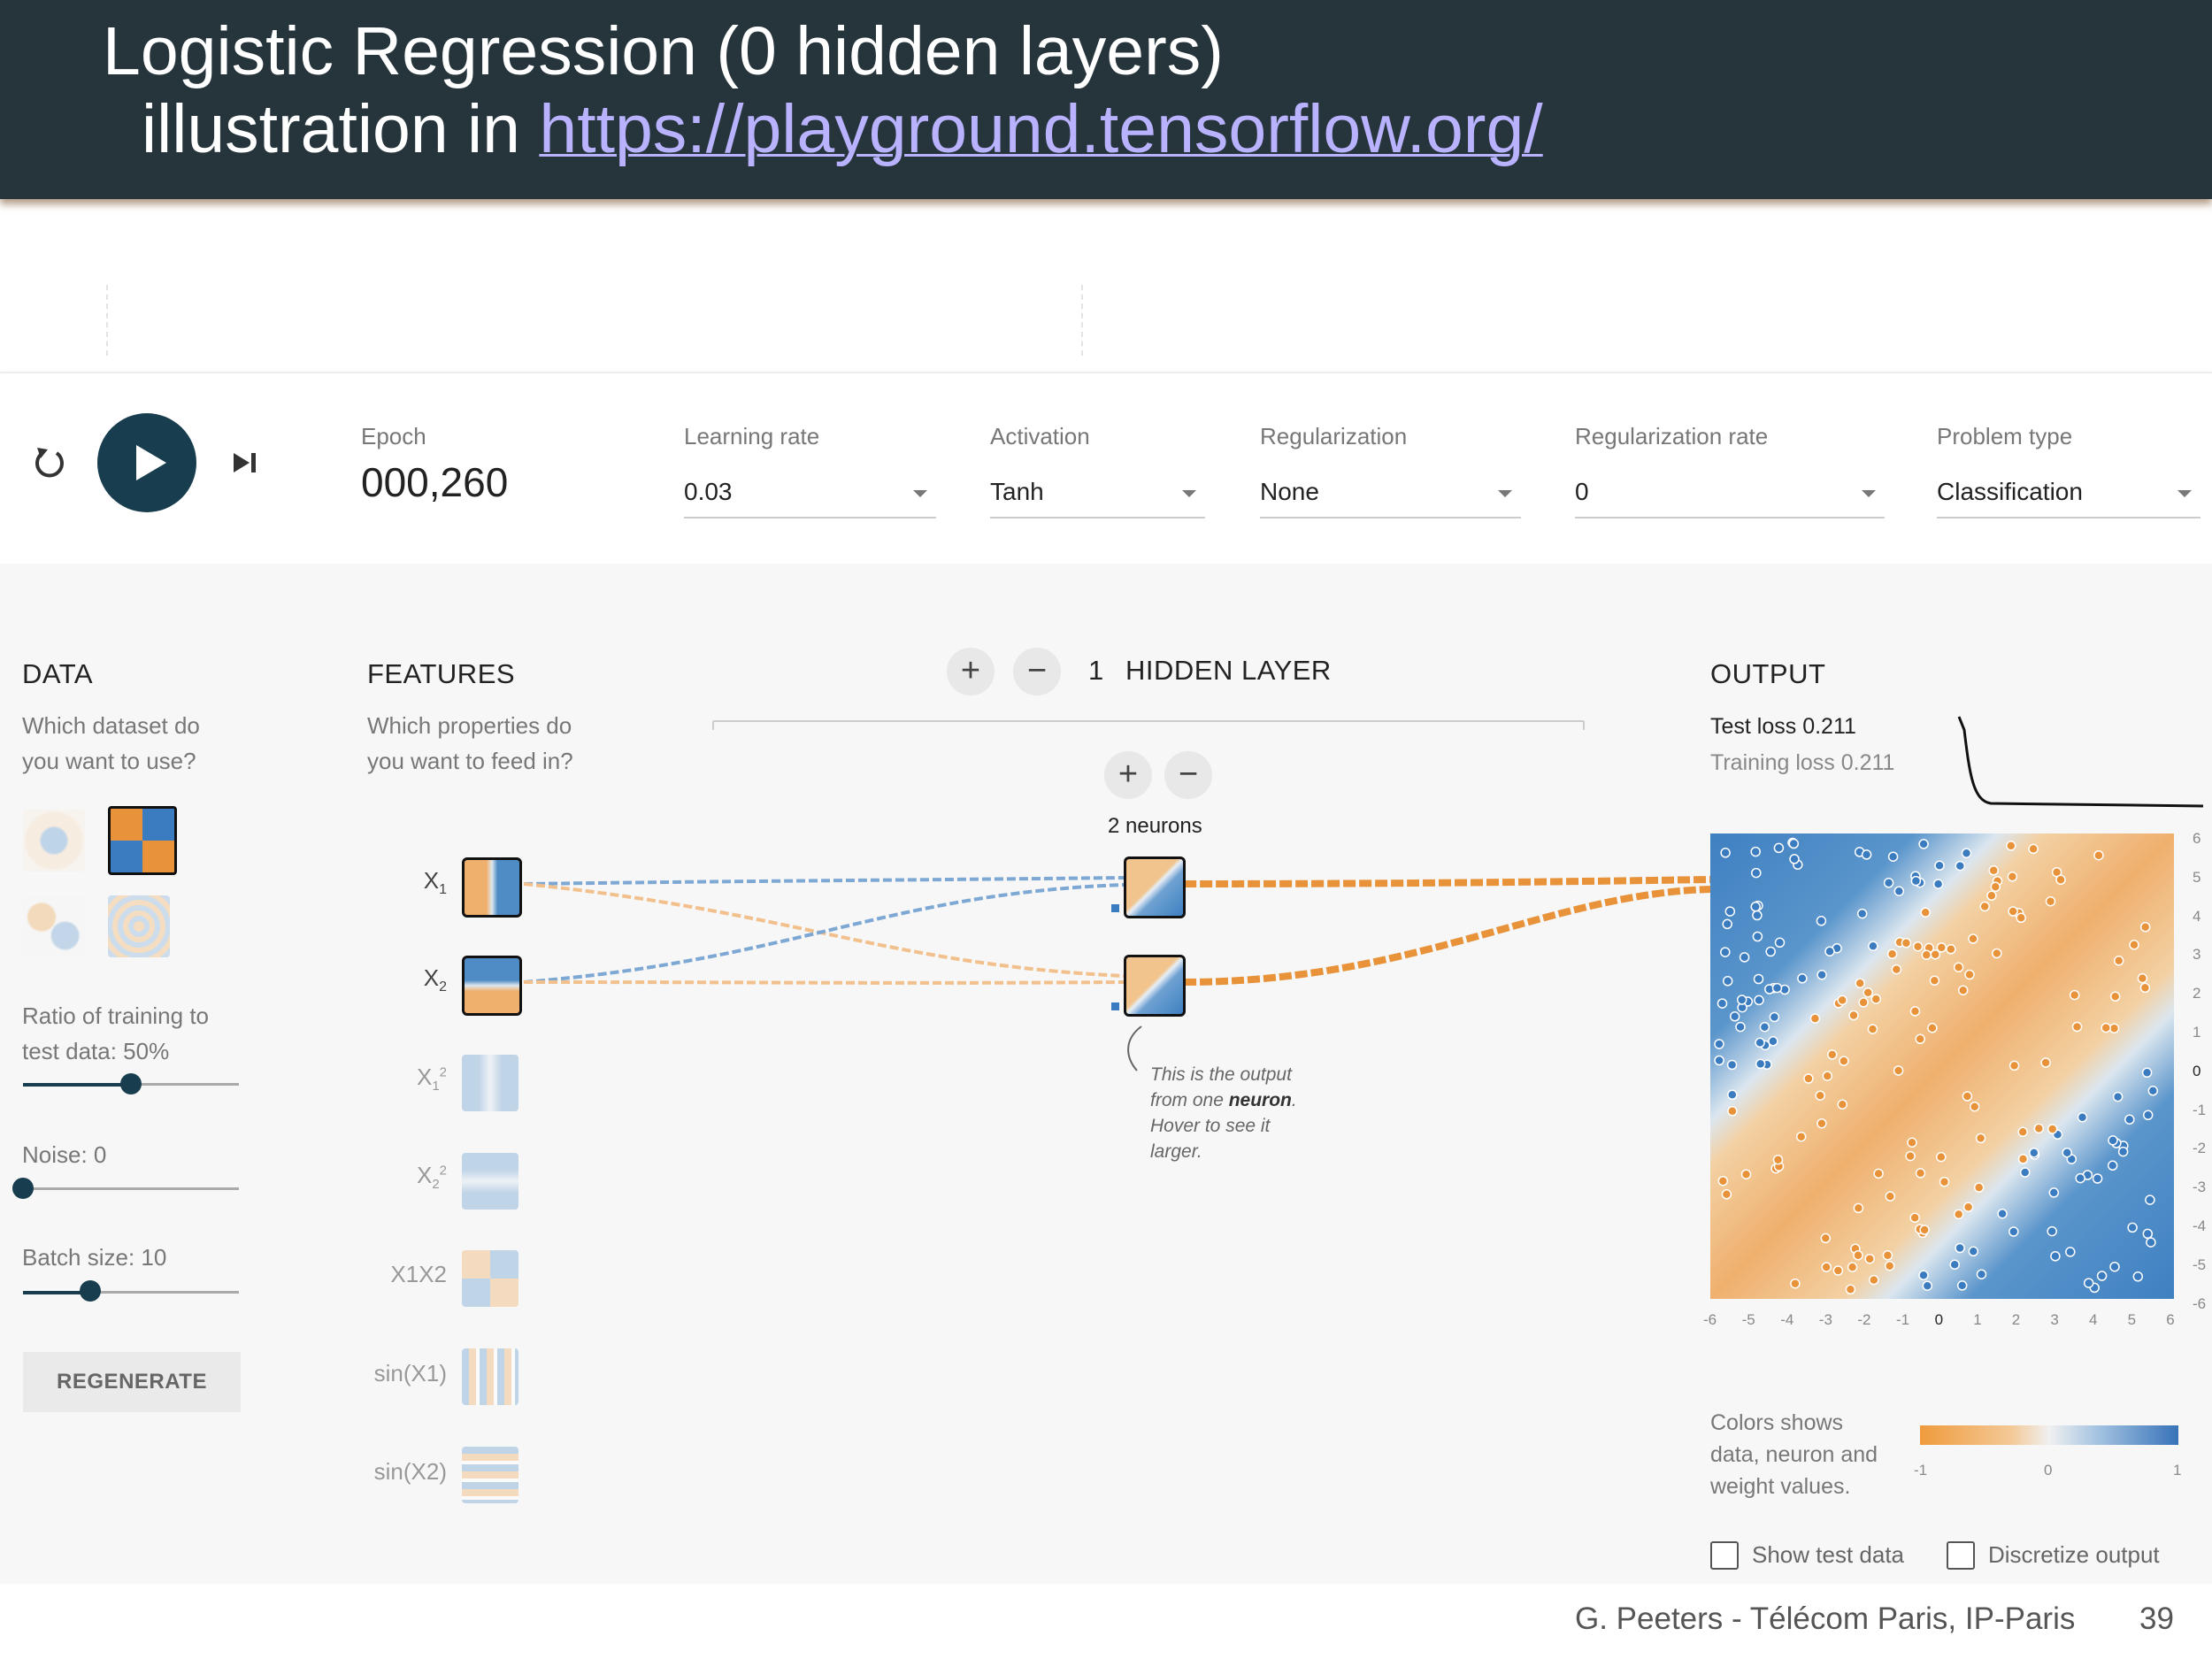 Image resolution: width=2212 pixels, height=1659 pixels. Describe the element at coordinates (23, 1188) in the screenshot. I see `noise-slider-thumb` at that location.